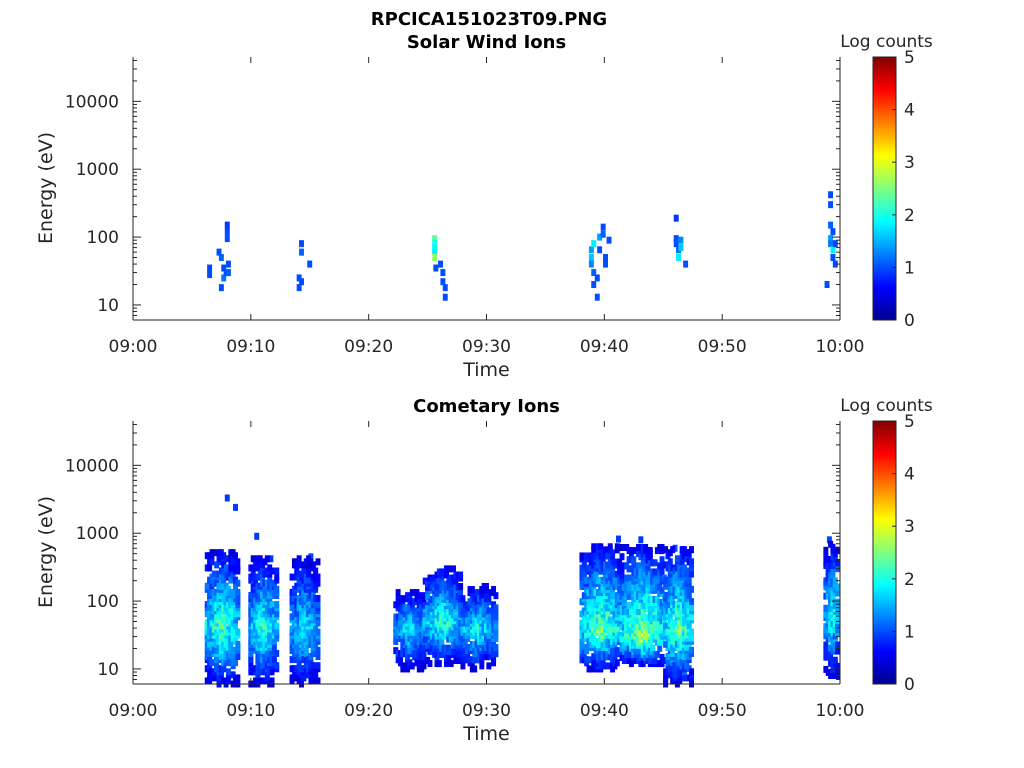 The width and height of the screenshot is (1024, 768). I want to click on cometary-cell-2095, so click(634, 566).